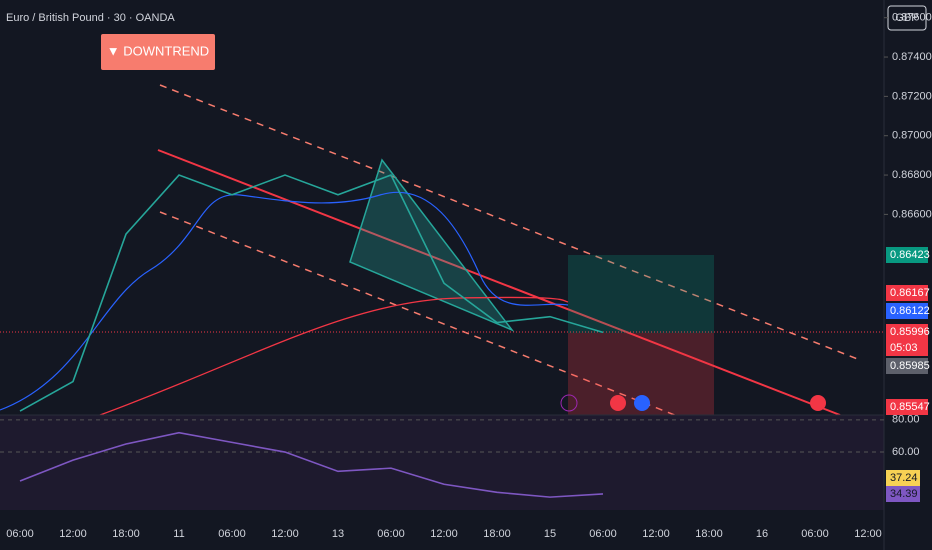 This screenshot has width=932, height=550. I want to click on rsi-line, so click(311, 464).